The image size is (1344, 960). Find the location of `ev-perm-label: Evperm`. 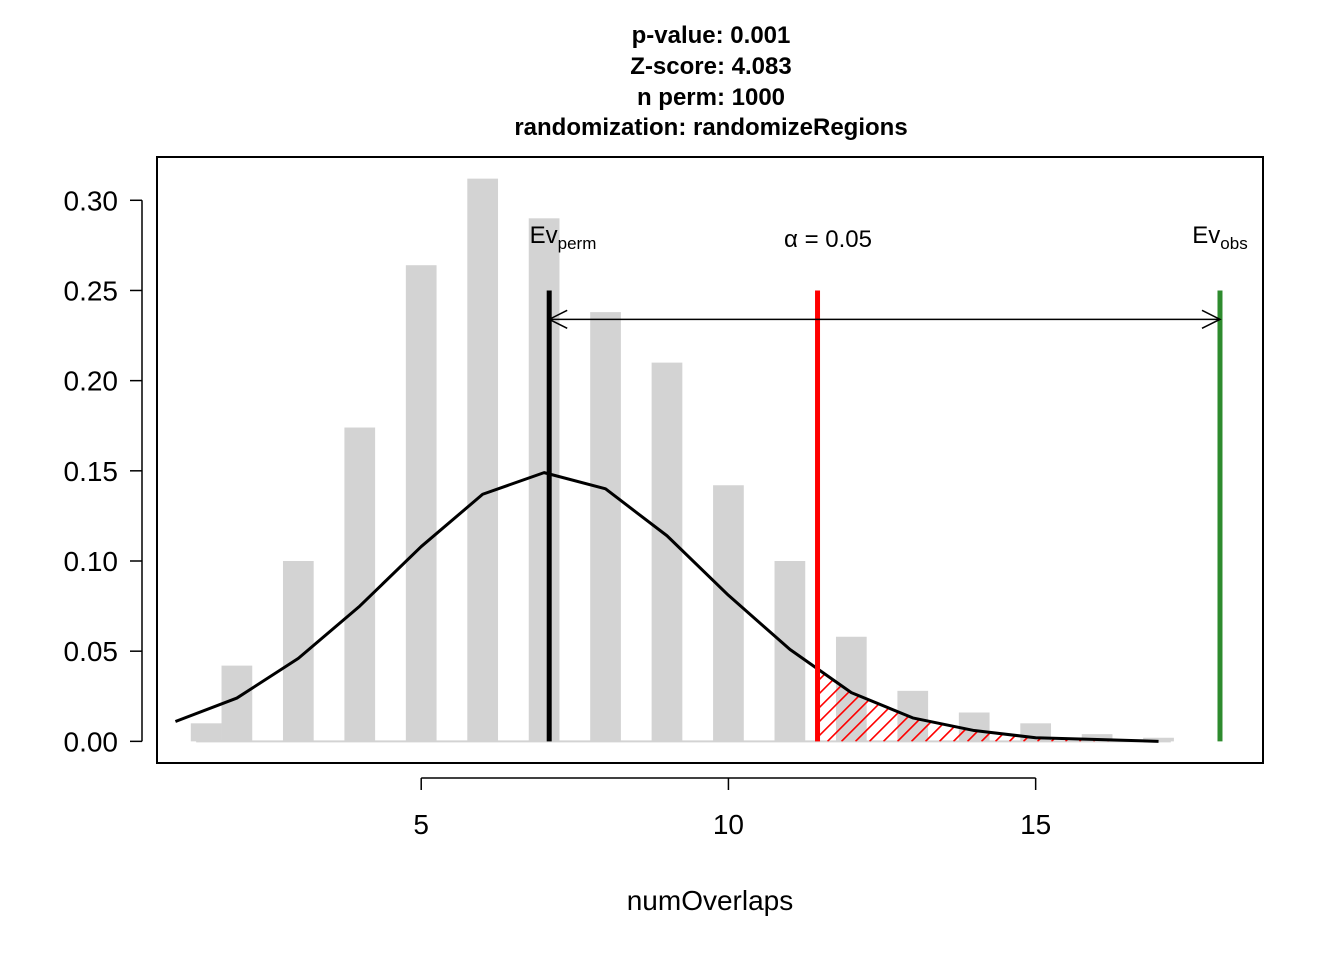

ev-perm-label: Evperm is located at coordinates (563, 237).